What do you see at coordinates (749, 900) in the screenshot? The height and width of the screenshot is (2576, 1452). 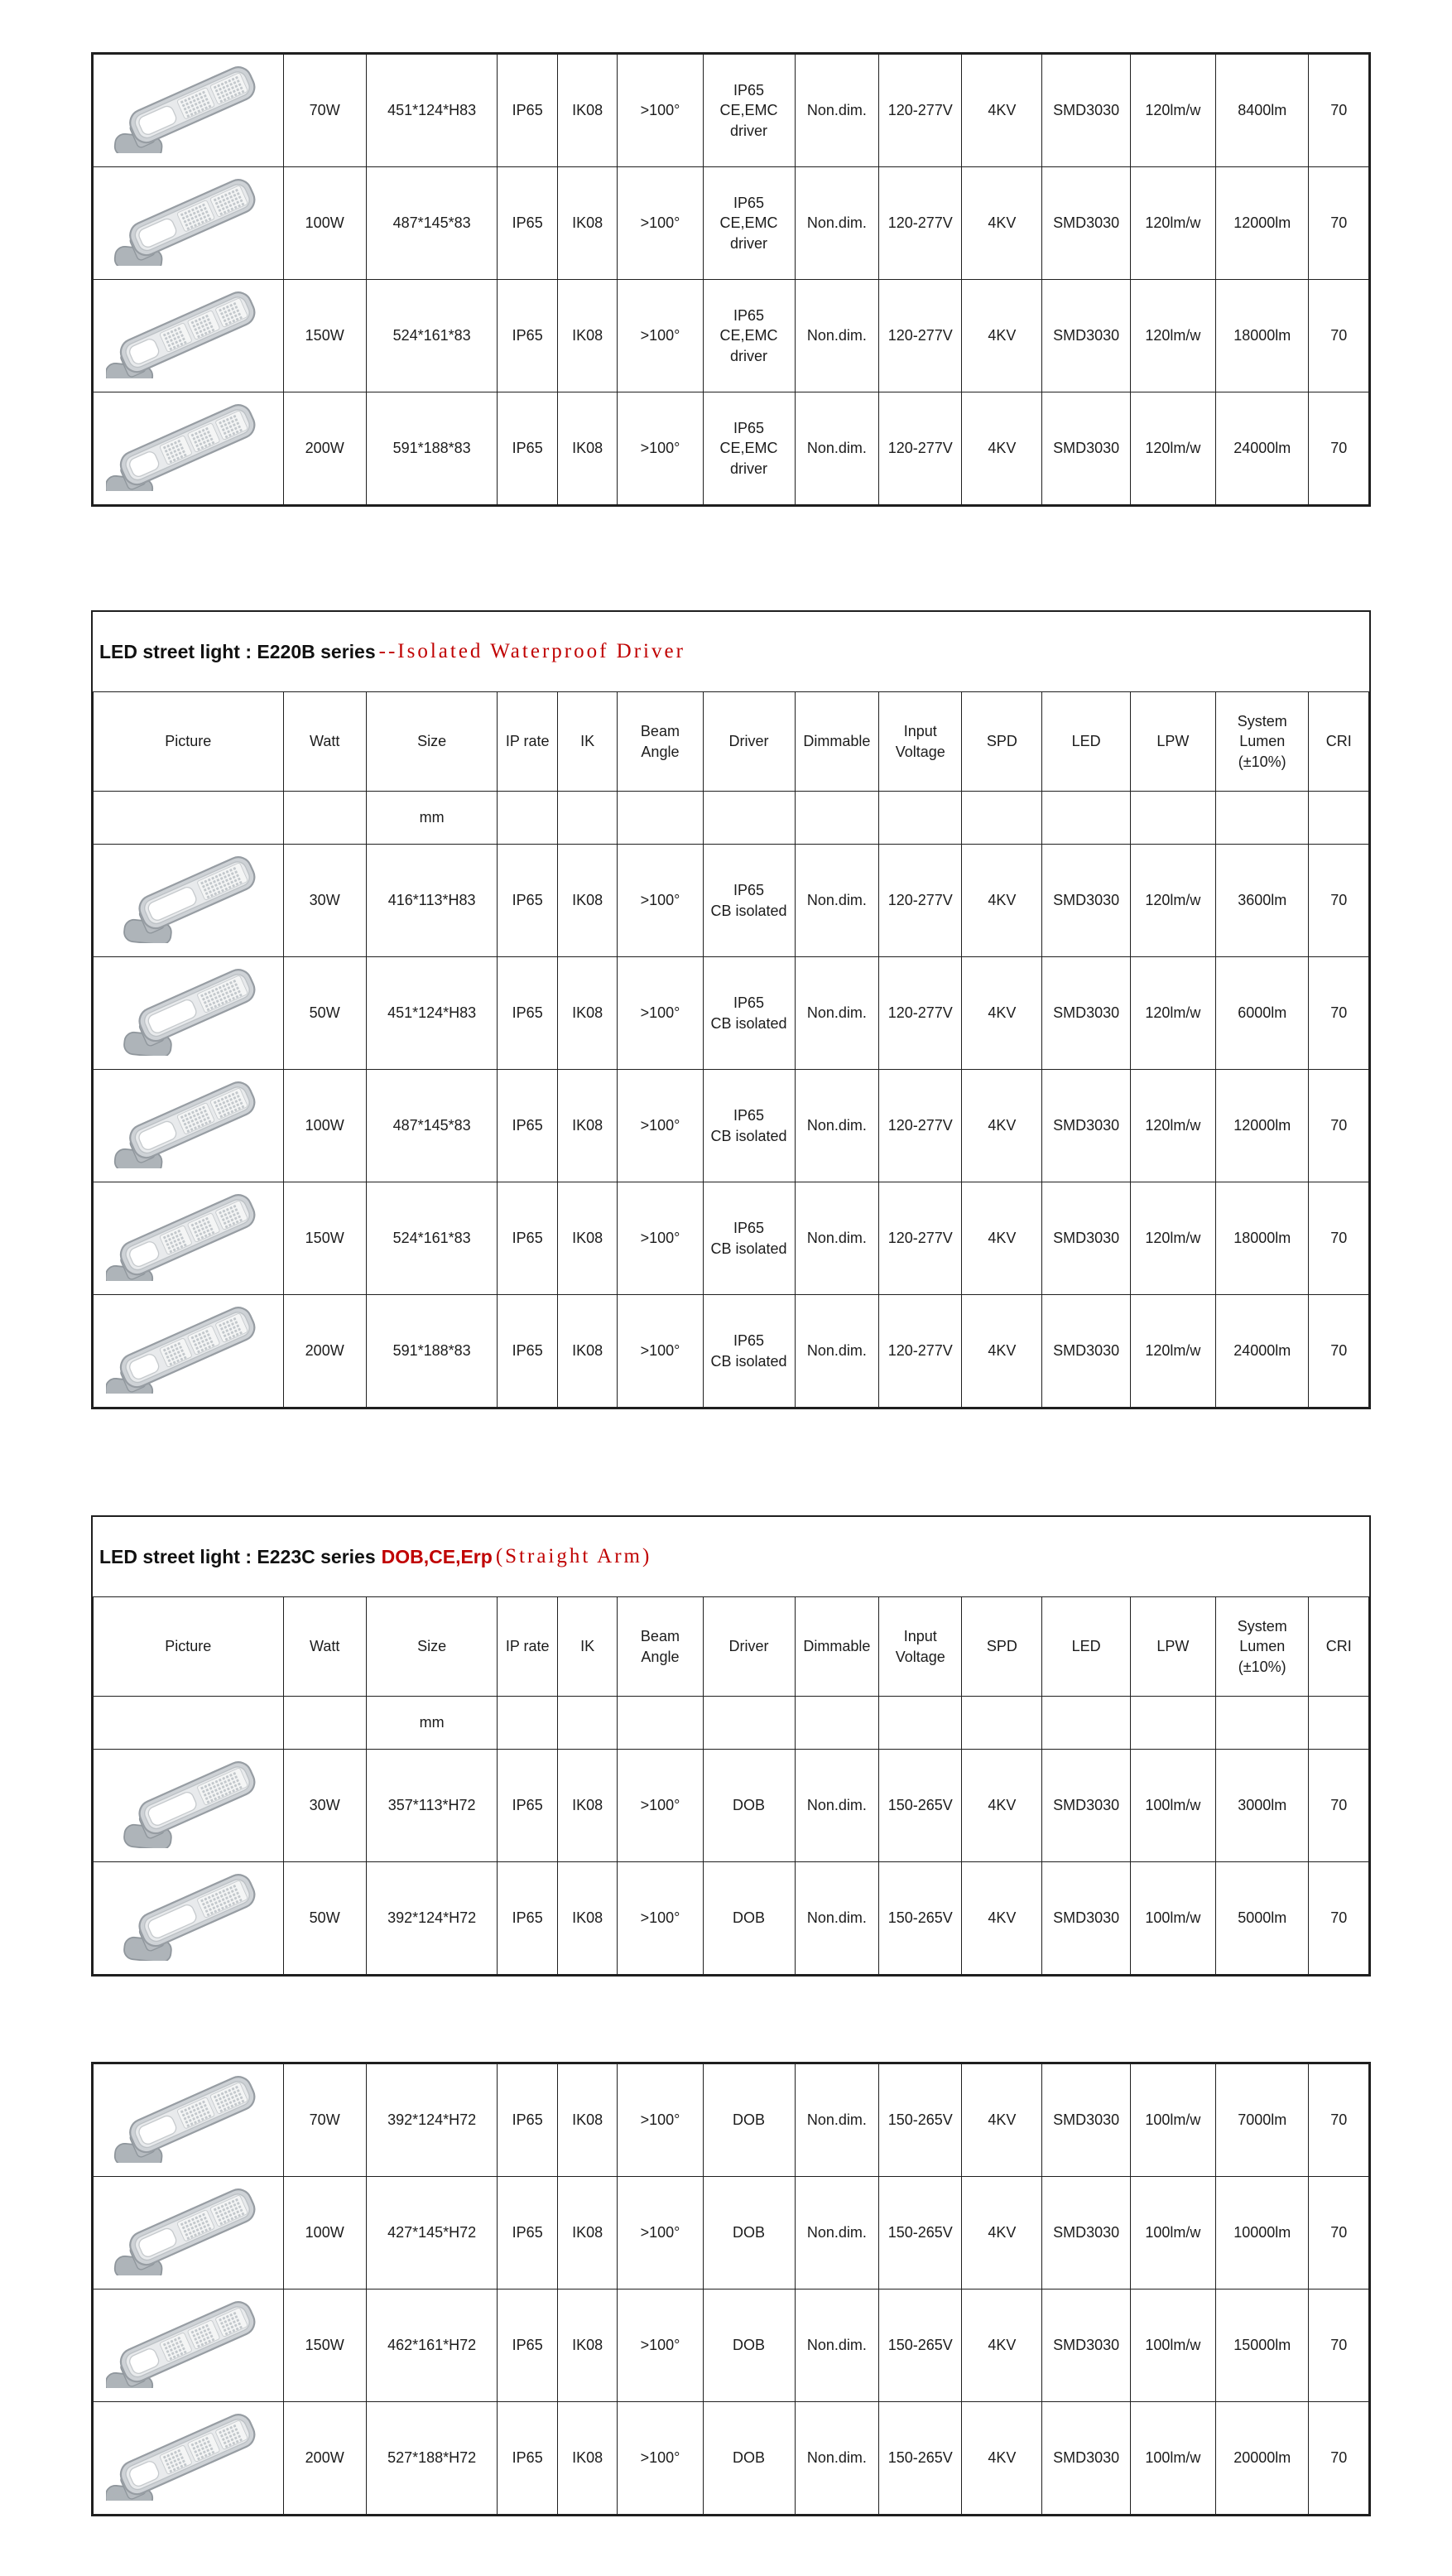 I see `driver-cell: IP65 CB isolated` at bounding box center [749, 900].